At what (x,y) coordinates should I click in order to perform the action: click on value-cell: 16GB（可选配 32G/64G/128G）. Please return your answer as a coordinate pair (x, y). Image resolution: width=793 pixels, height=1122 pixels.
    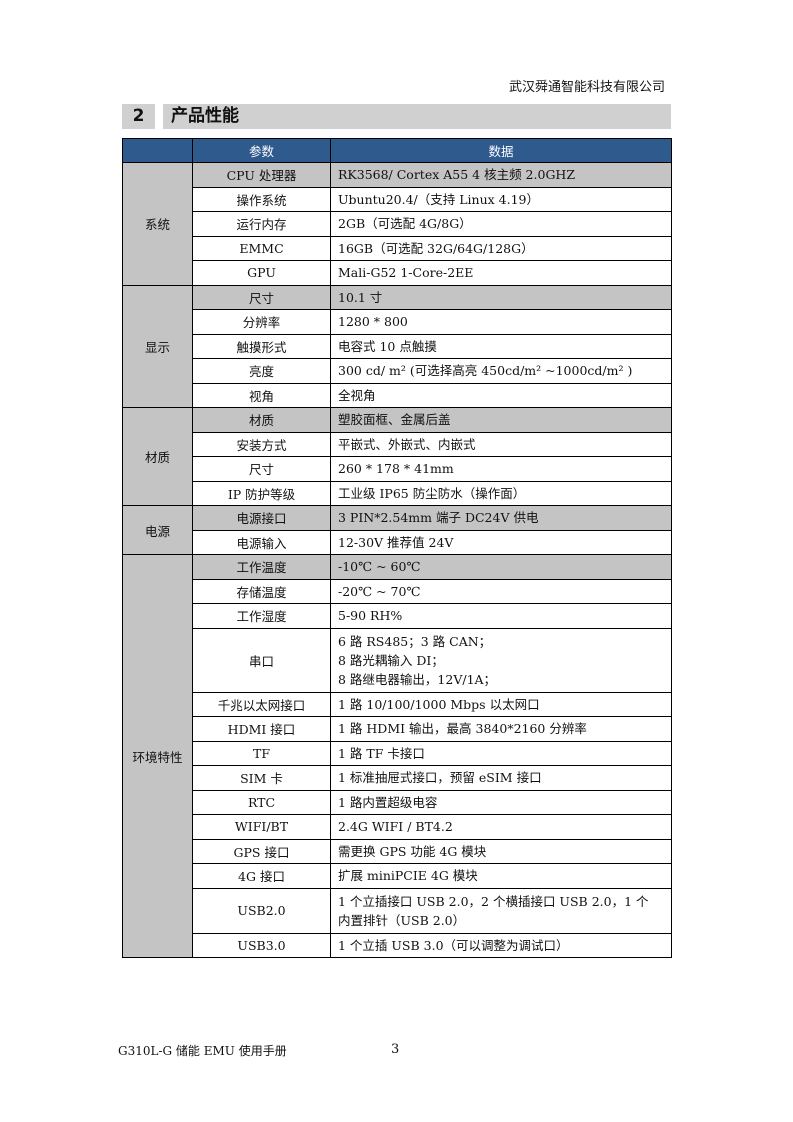
    Looking at the image, I should click on (501, 248).